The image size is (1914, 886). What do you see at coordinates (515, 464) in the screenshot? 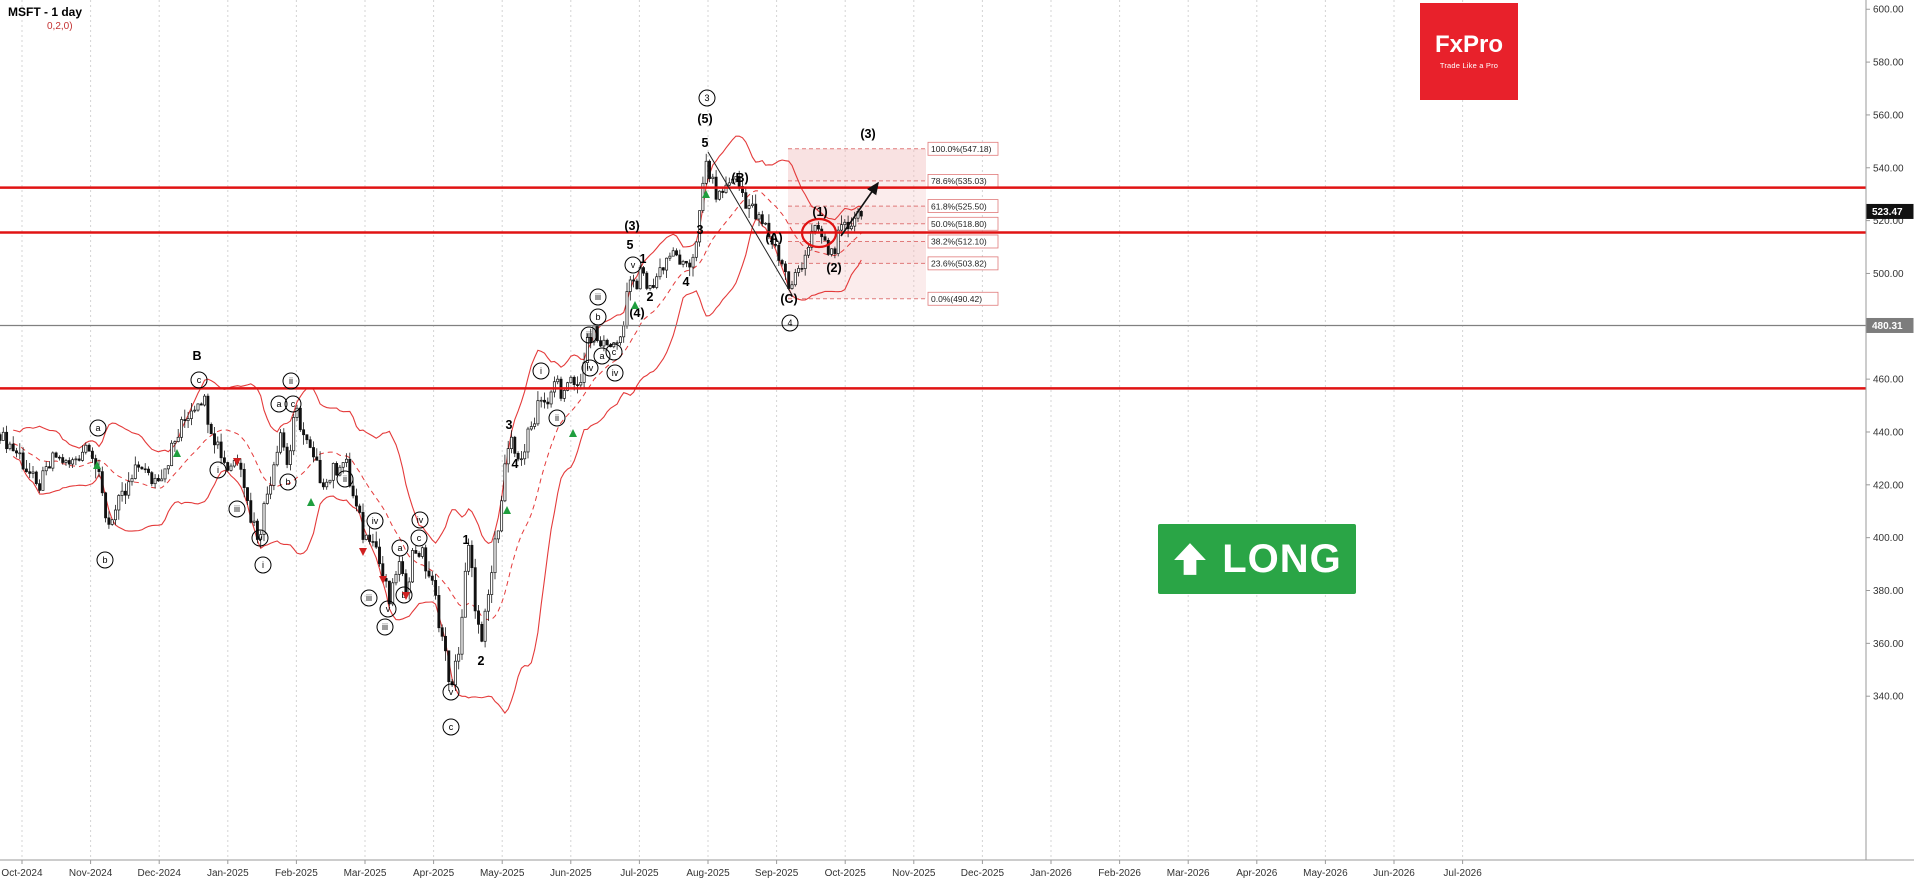
I see `wave-label: 4` at bounding box center [515, 464].